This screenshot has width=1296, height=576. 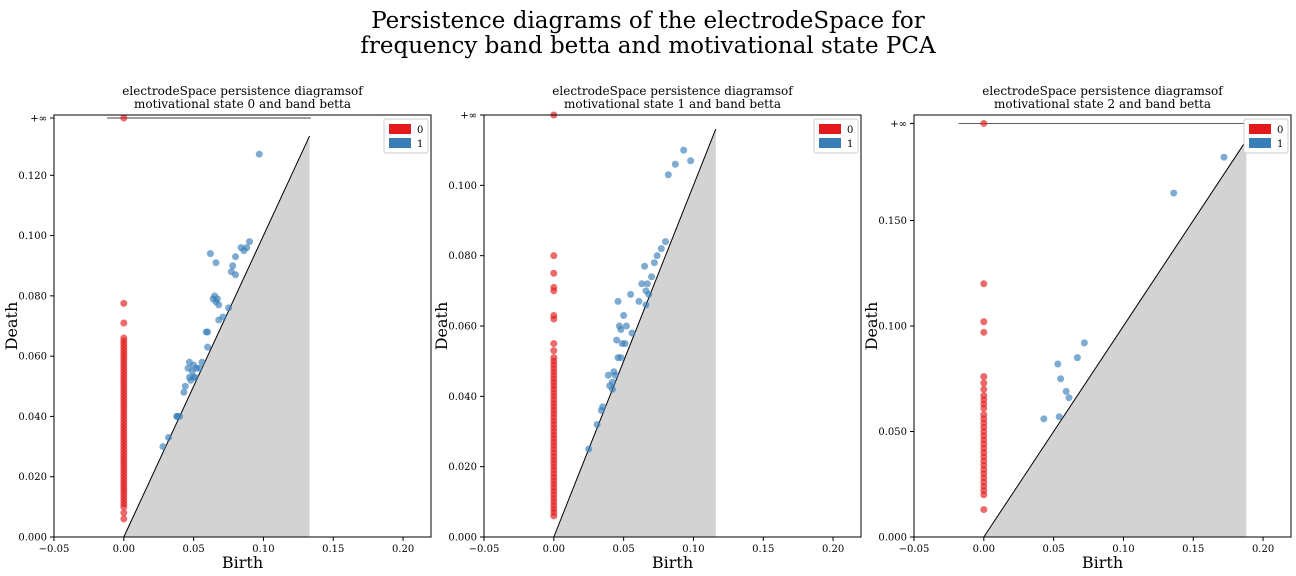 What do you see at coordinates (484, 549) in the screenshot?
I see `x-tick-label: −0.05` at bounding box center [484, 549].